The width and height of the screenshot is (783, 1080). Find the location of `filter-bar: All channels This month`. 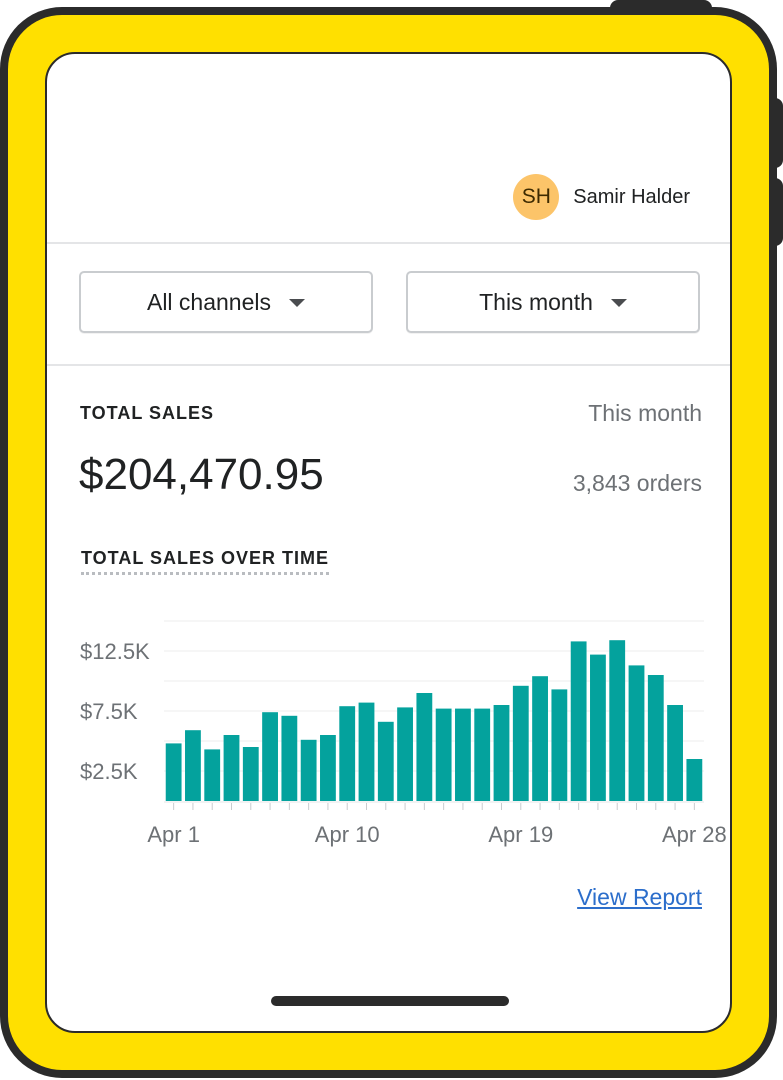

filter-bar: All channels This month is located at coordinates (388, 305).